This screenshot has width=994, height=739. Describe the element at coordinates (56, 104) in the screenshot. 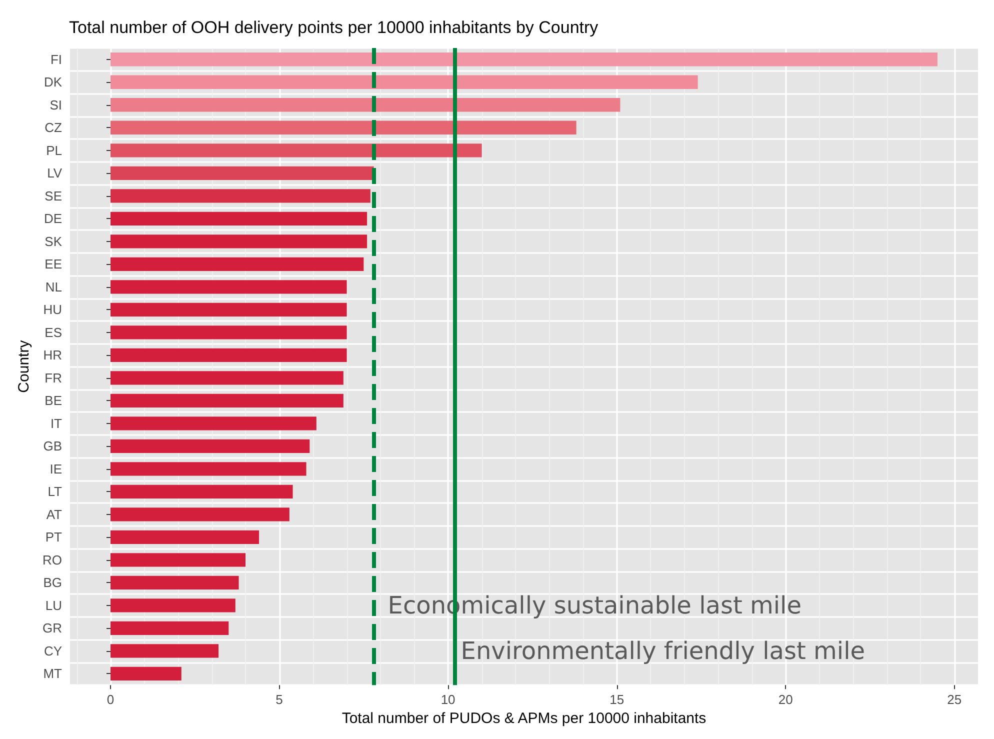

I see `y-tick-label: SI` at that location.